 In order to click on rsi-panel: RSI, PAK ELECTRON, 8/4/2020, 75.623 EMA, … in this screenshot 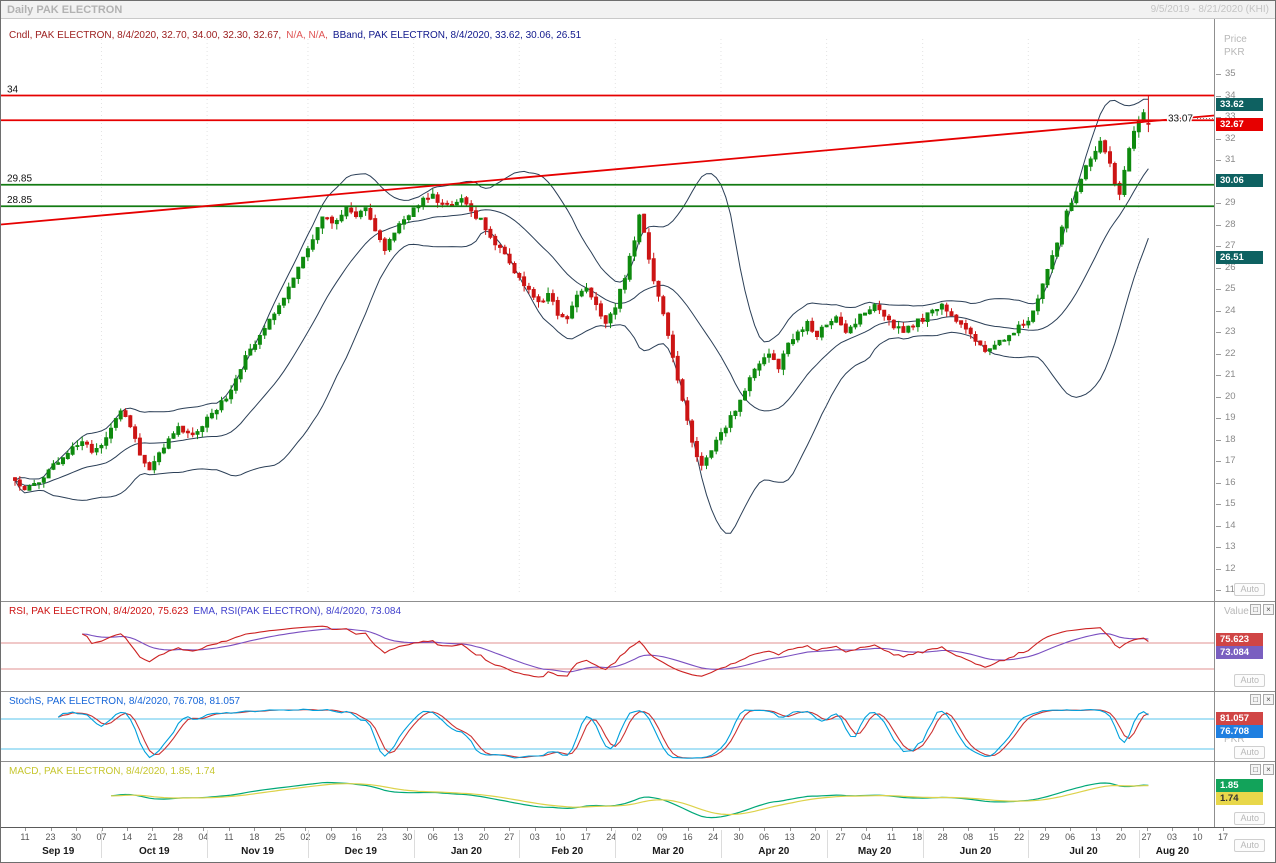, I will do `click(638, 646)`.